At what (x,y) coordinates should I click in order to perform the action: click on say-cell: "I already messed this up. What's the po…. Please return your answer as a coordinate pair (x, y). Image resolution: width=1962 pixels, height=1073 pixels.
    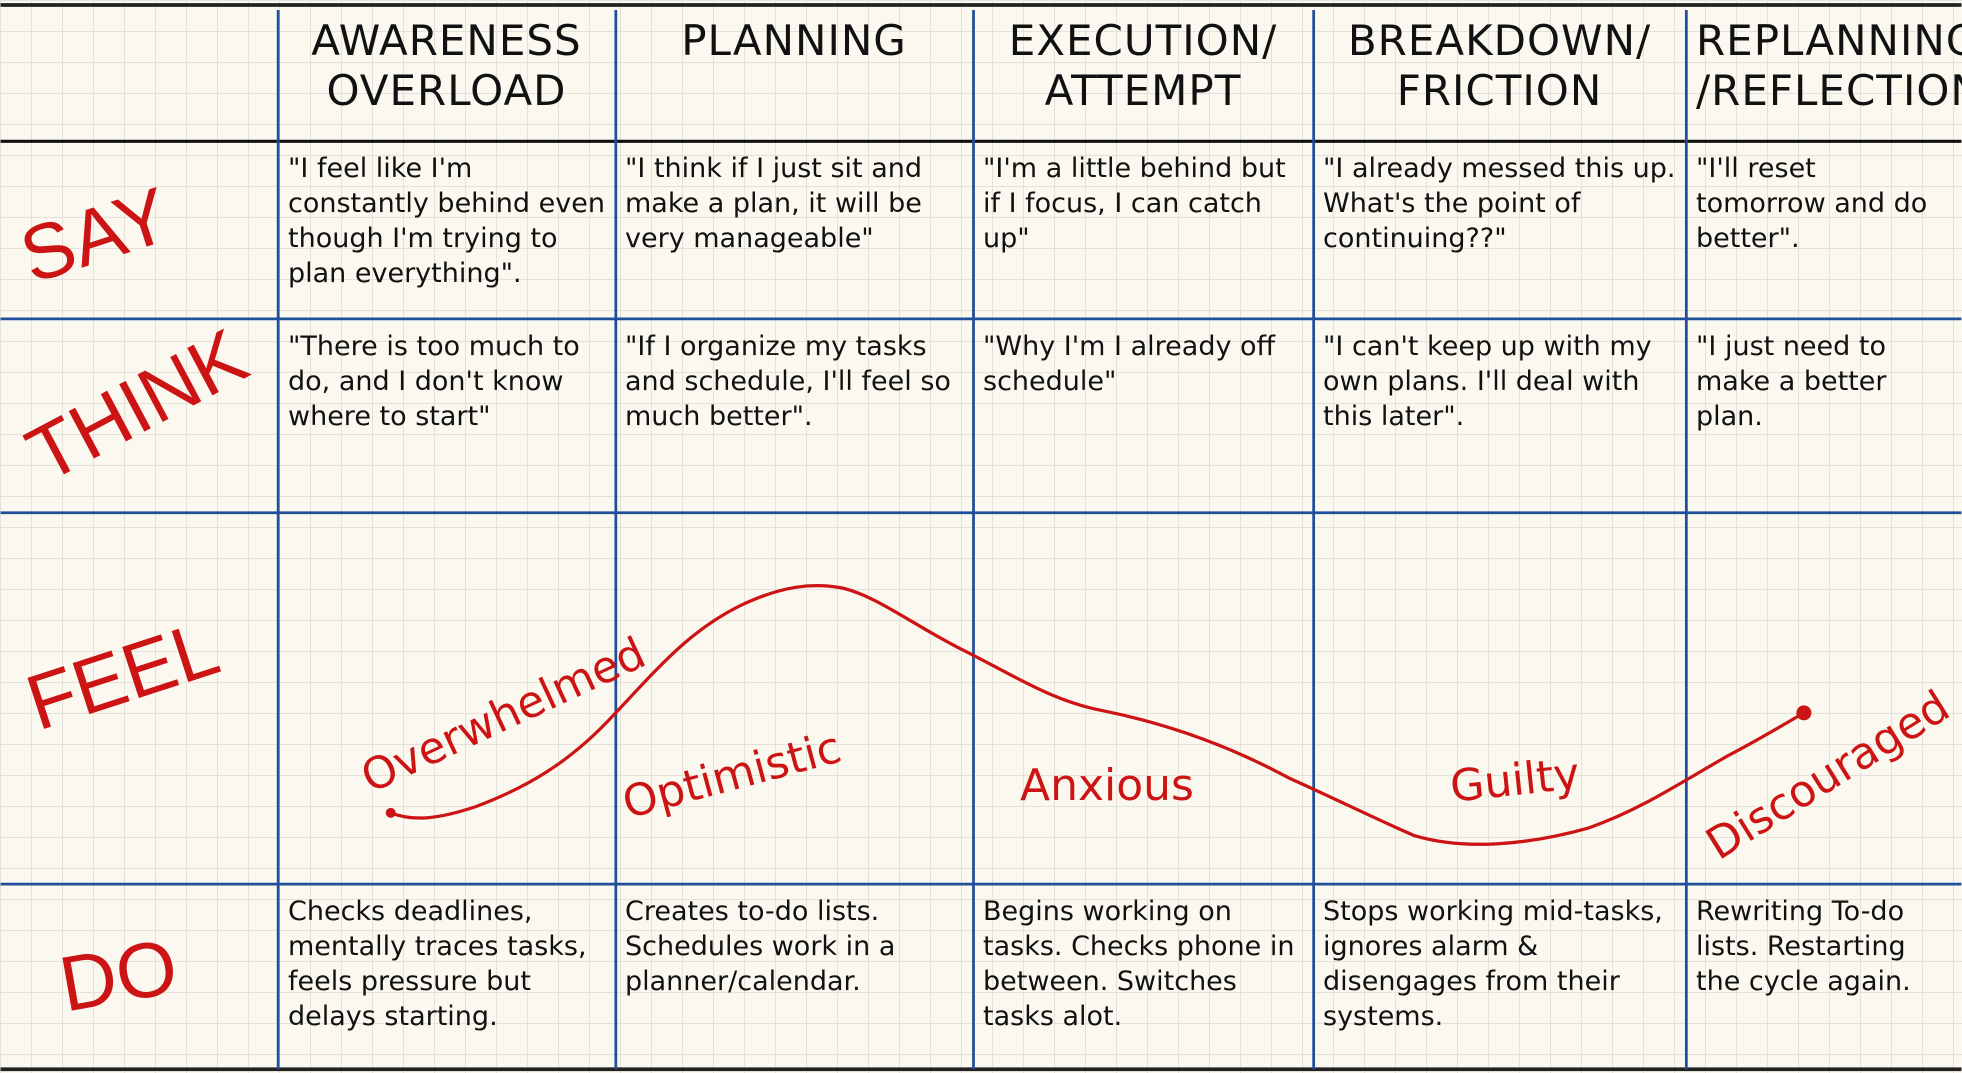
    Looking at the image, I should click on (1499, 204).